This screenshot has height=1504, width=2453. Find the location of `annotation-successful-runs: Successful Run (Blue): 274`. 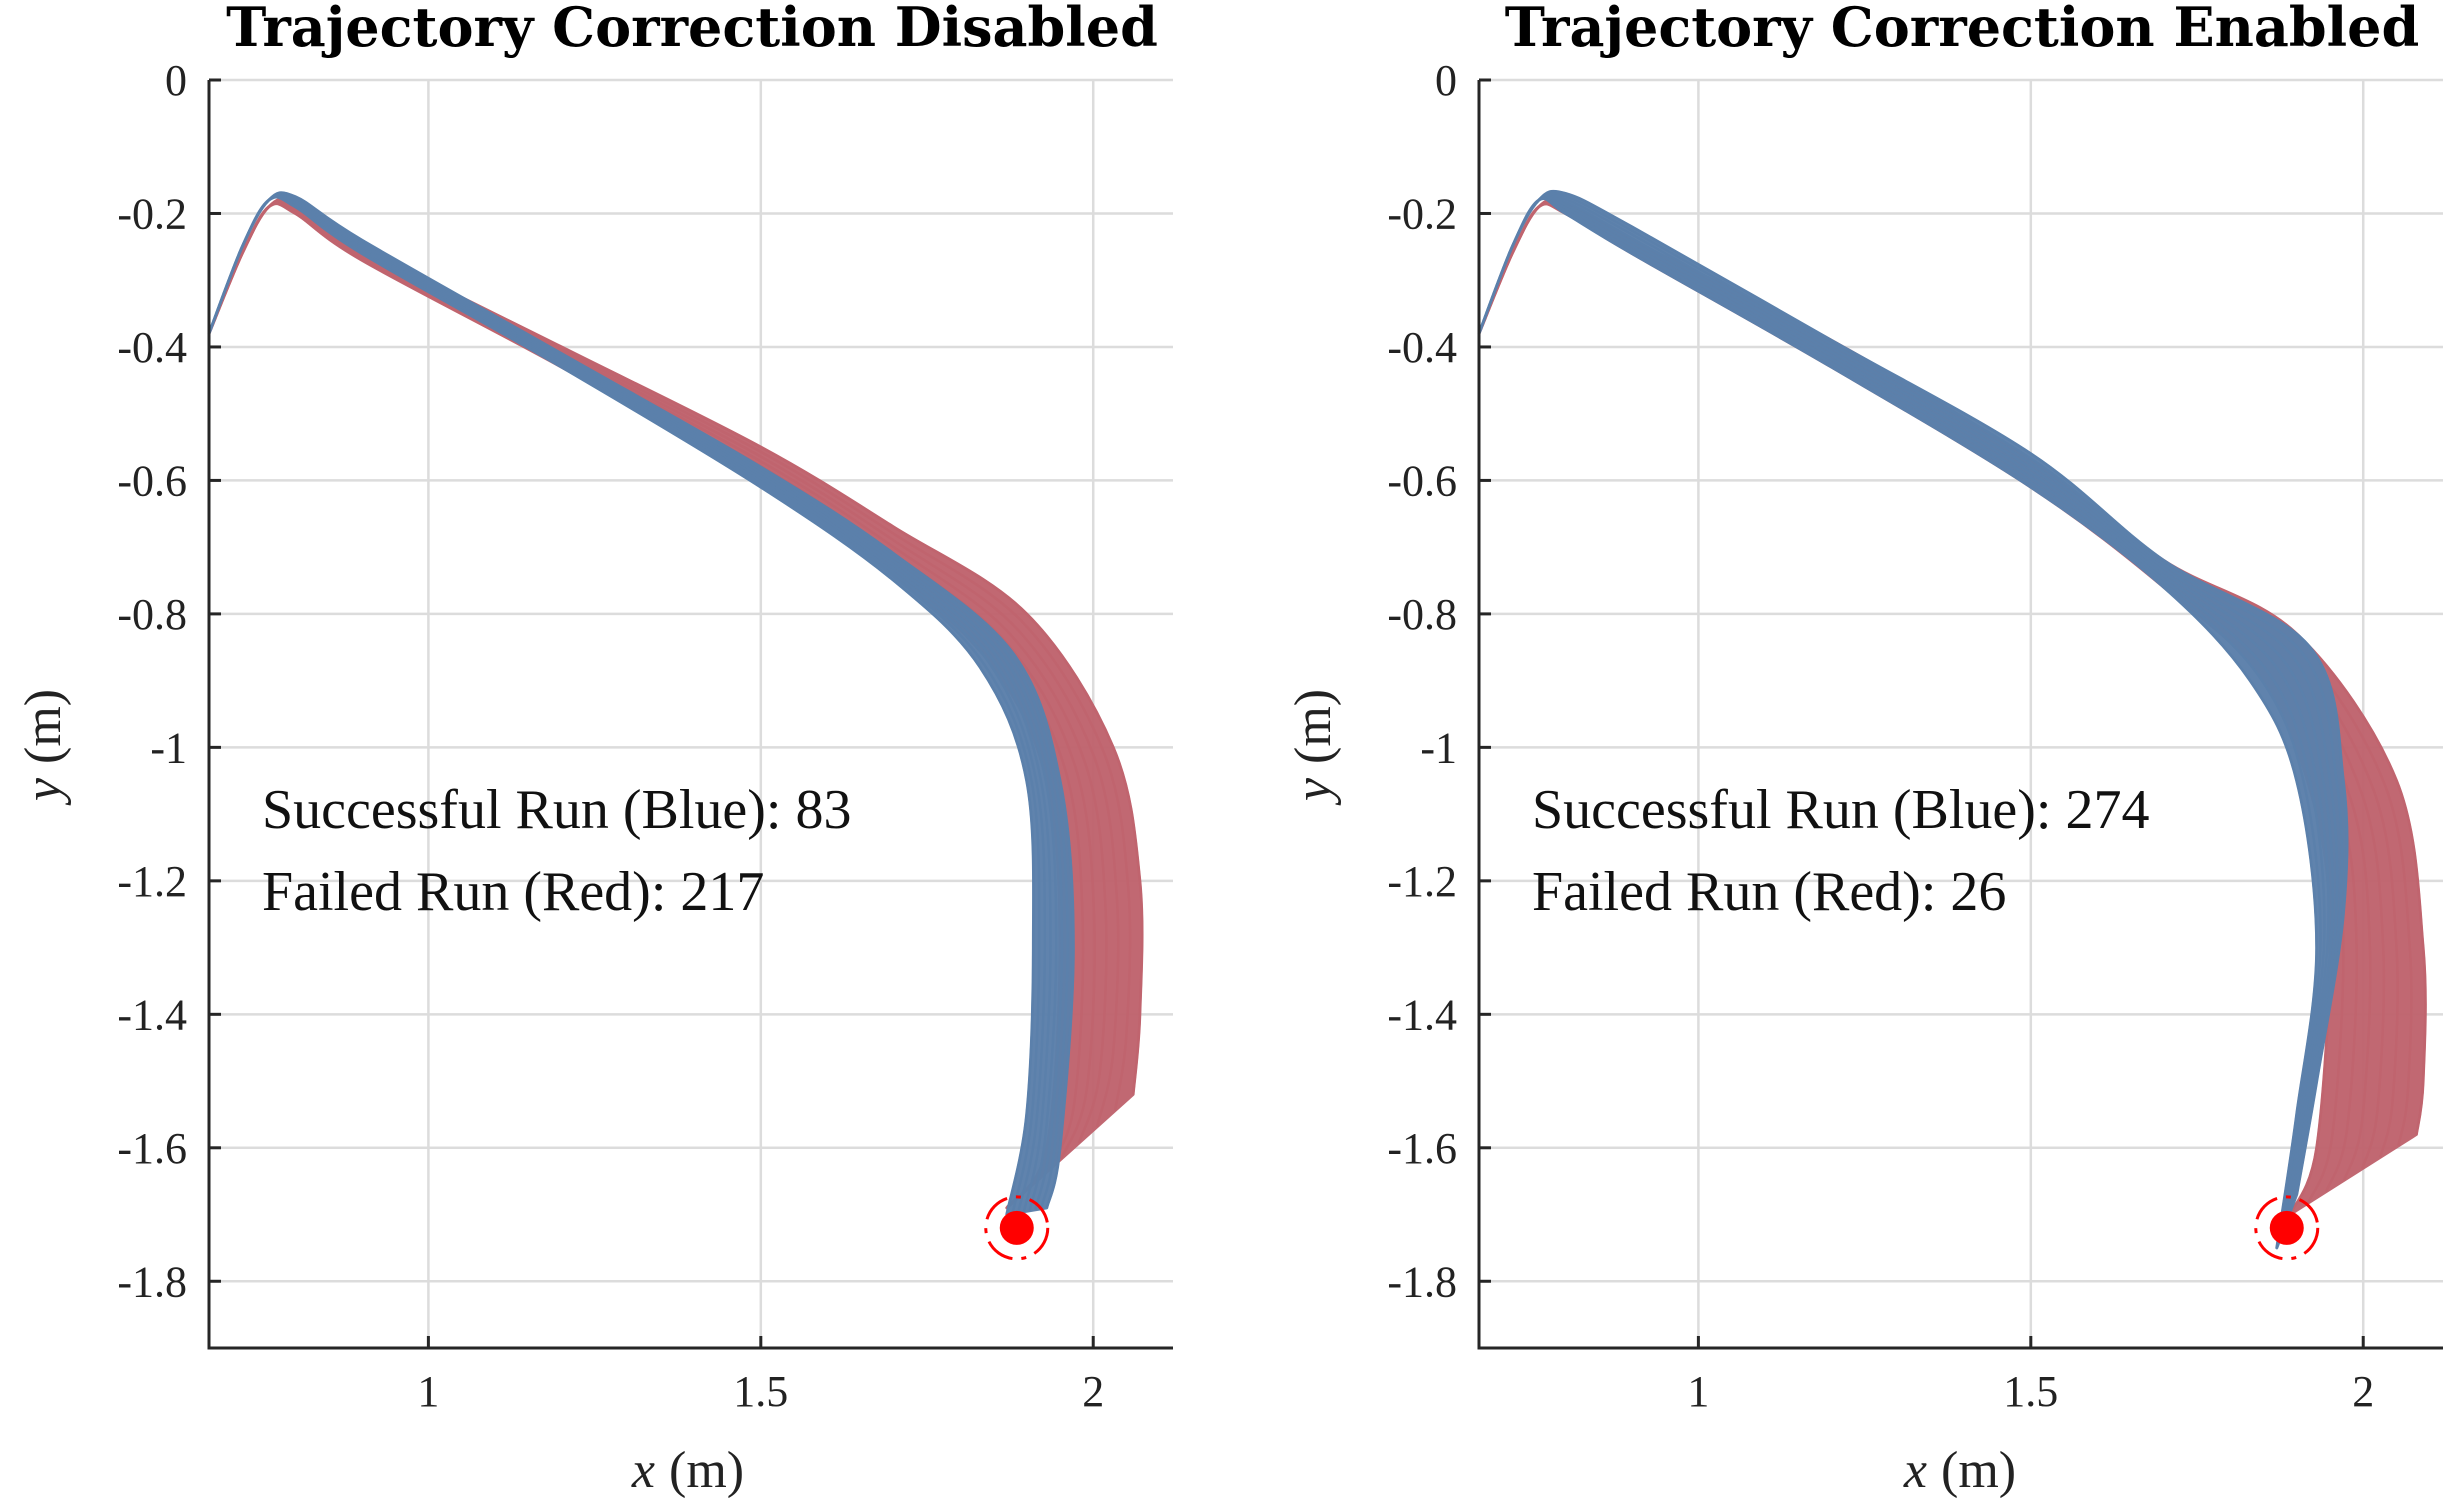

annotation-successful-runs: Successful Run (Blue): 274 is located at coordinates (1840, 810).